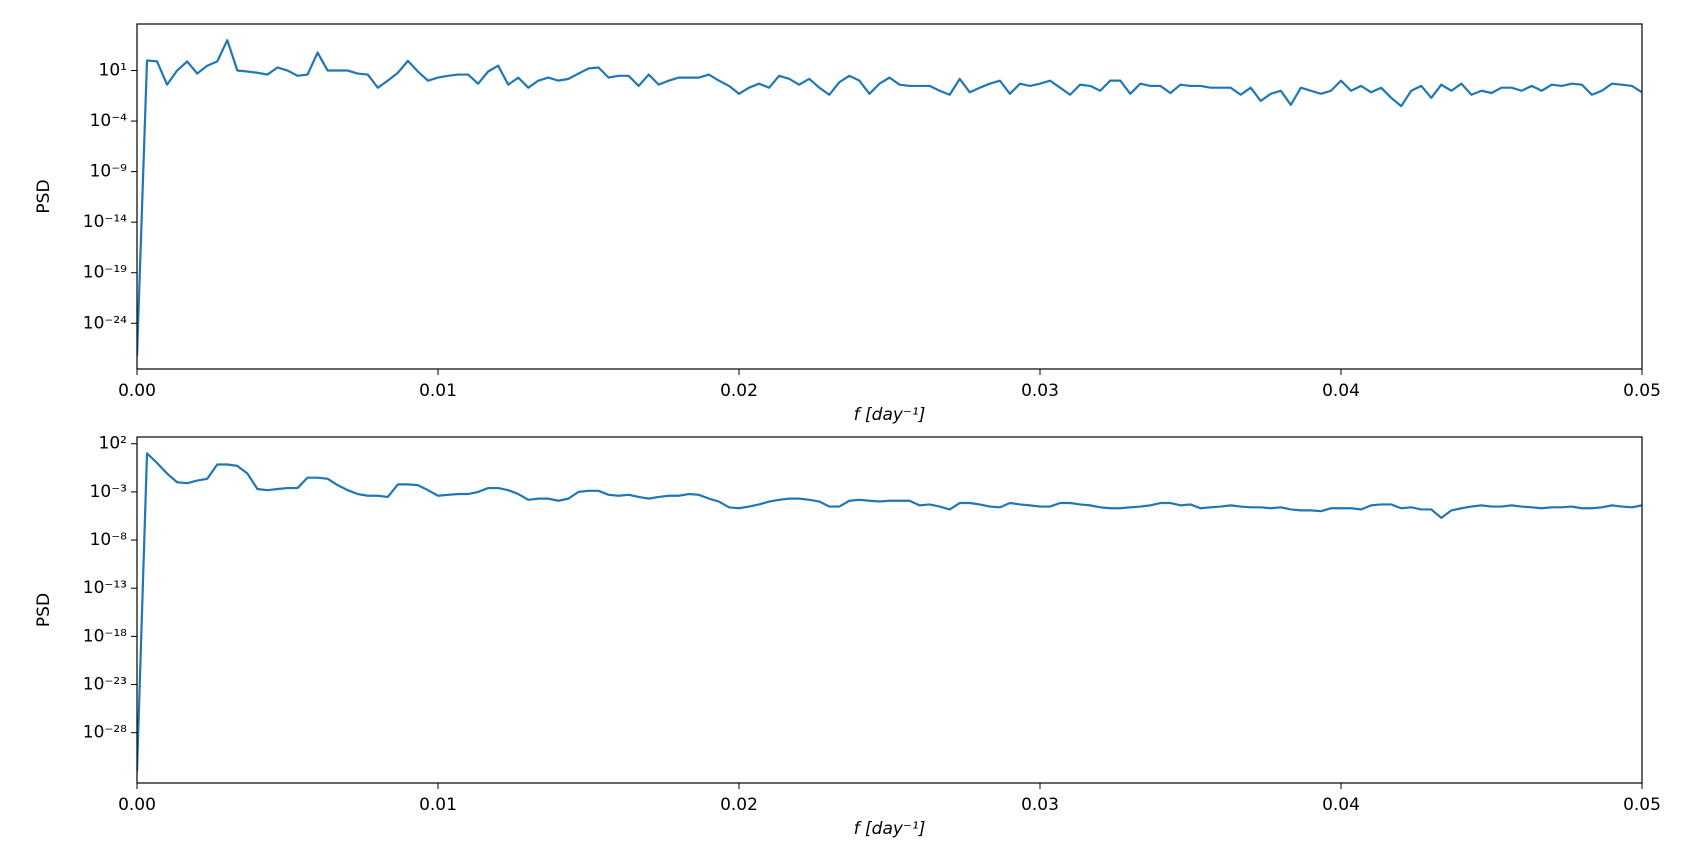  Describe the element at coordinates (109, 121) in the screenshot. I see `y-tick-label: 10⁻⁴` at that location.